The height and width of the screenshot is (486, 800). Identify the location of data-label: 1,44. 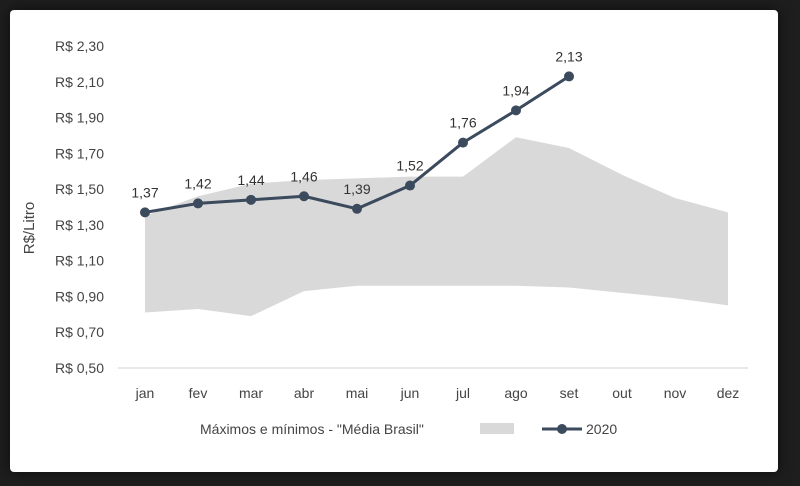
(250, 180).